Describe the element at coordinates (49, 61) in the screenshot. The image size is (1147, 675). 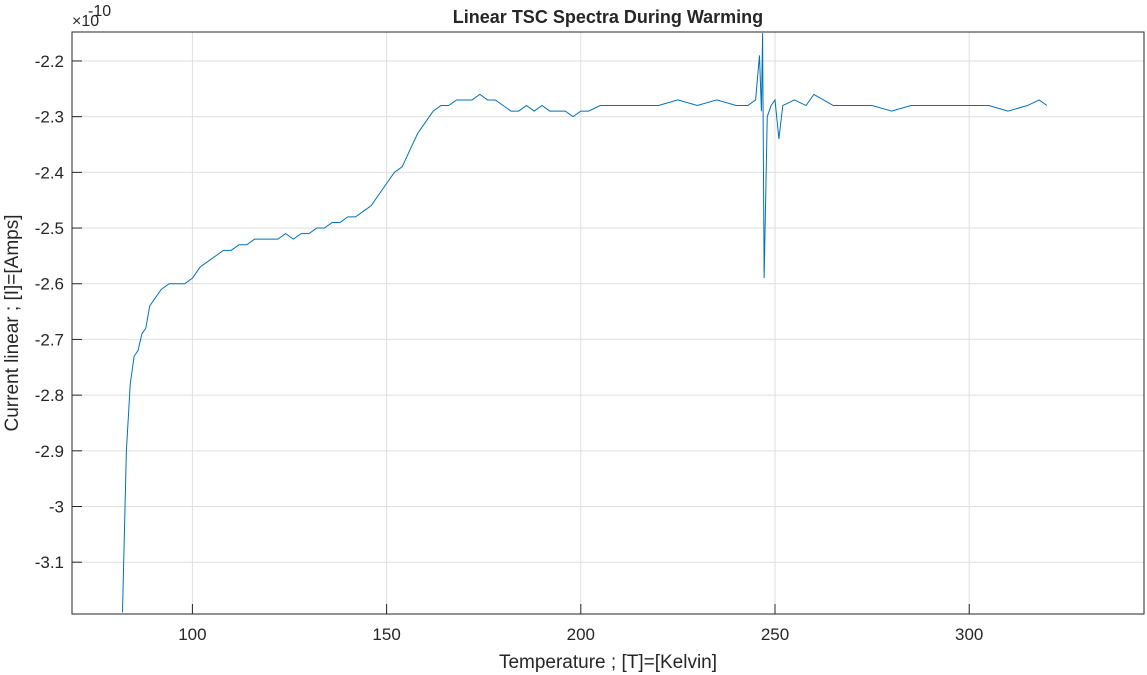
I see `y-tick-label: -2.2` at that location.